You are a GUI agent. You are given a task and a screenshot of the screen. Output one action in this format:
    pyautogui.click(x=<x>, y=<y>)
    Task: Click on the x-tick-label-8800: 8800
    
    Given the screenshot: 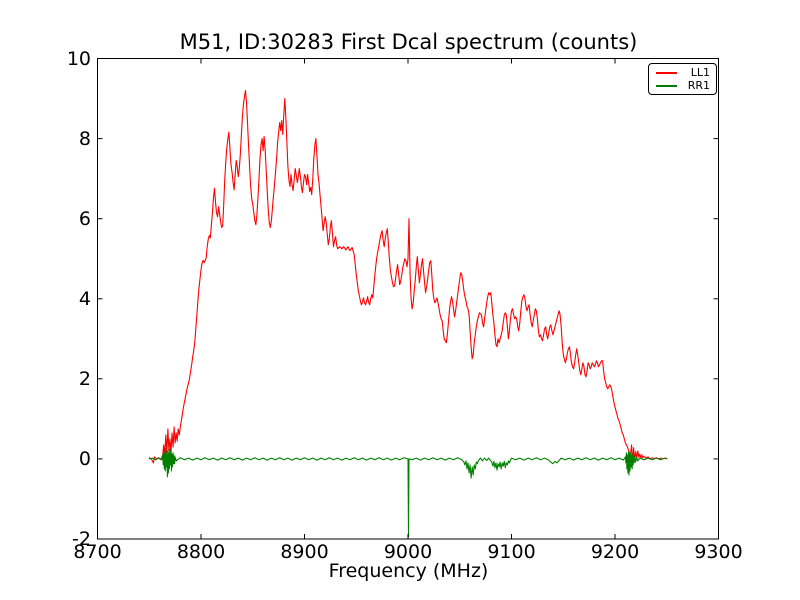 What is the action you would take?
    pyautogui.click(x=201, y=552)
    